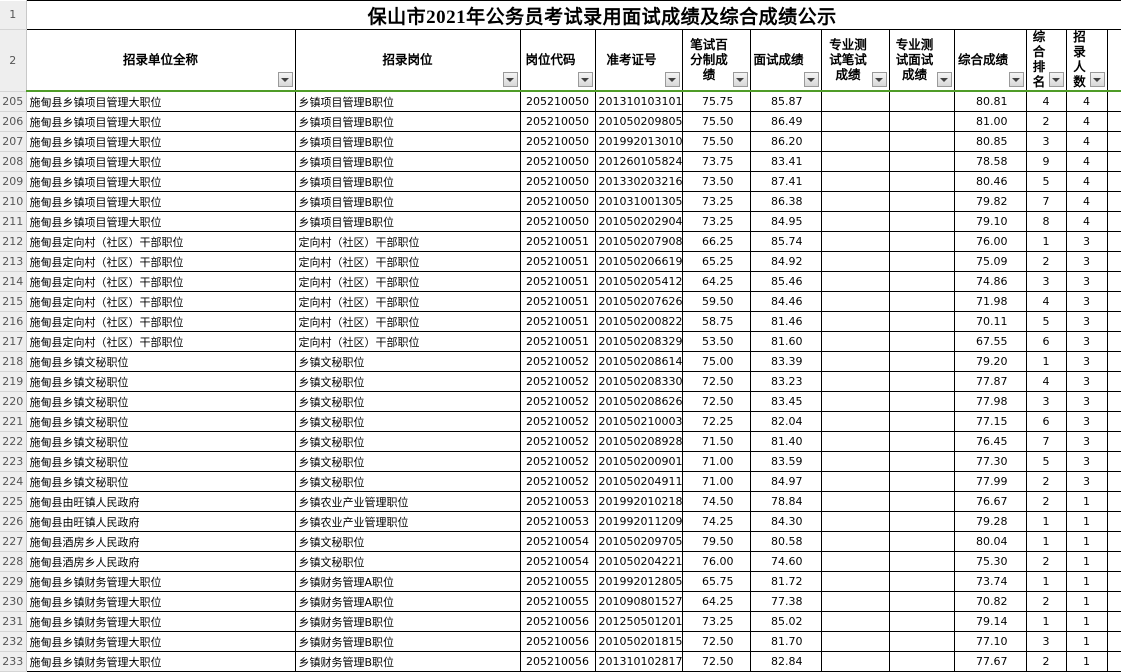 The width and height of the screenshot is (1121, 672). What do you see at coordinates (672, 79) in the screenshot?
I see `filter-dropdown-icon-ticket` at bounding box center [672, 79].